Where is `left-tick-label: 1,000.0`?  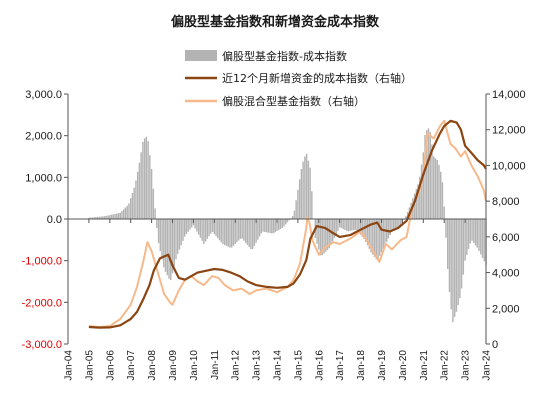 left-tick-label: 1,000.0 is located at coordinates (43, 178).